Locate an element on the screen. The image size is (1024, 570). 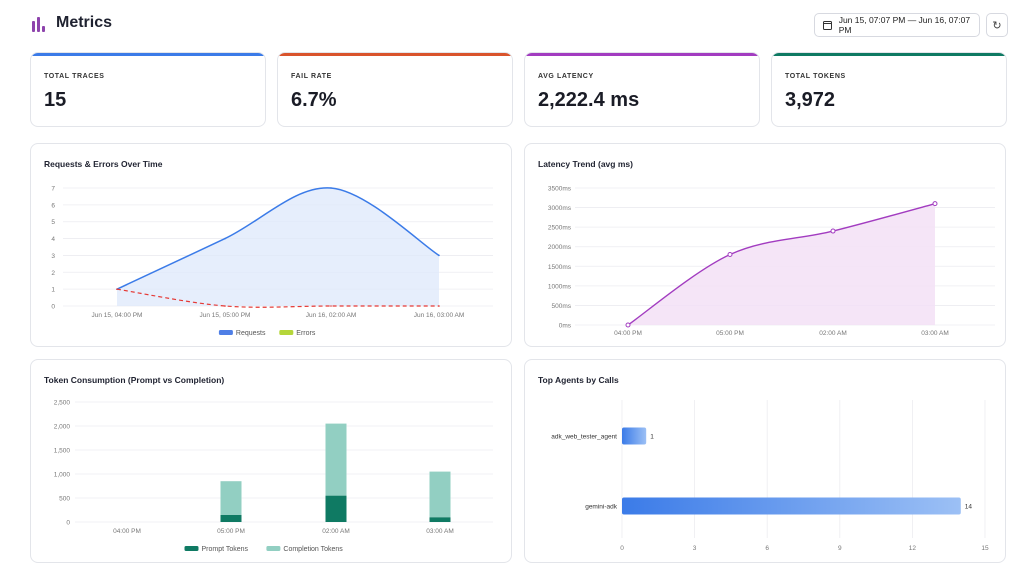
y-tick-label: 1,500 is located at coordinates (62, 451).